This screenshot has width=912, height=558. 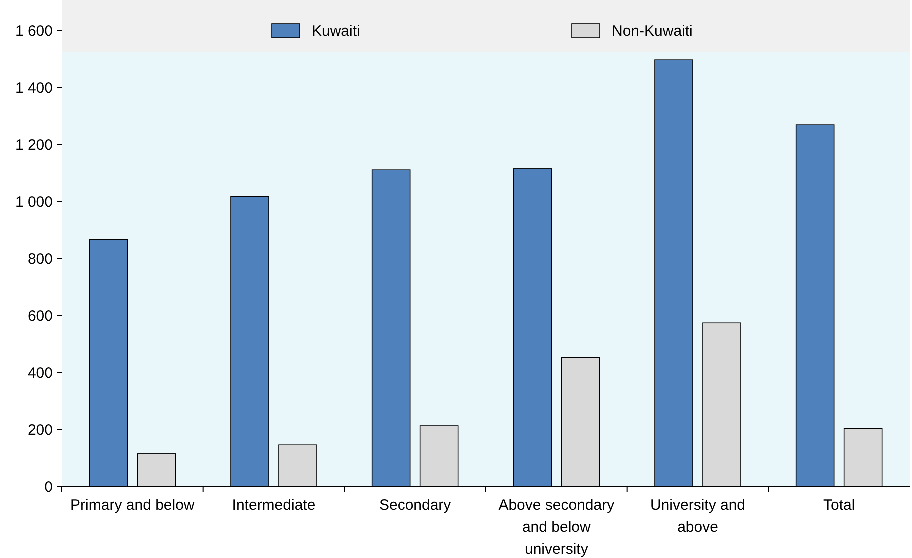 What do you see at coordinates (34, 31) in the screenshot?
I see `y-tick-label: 1 600` at bounding box center [34, 31].